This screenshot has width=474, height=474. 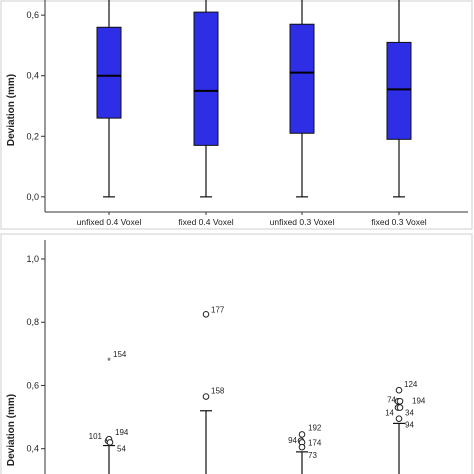 What do you see at coordinates (32, 15) in the screenshot?
I see `panel-top-y-tick-label: 0,6` at bounding box center [32, 15].